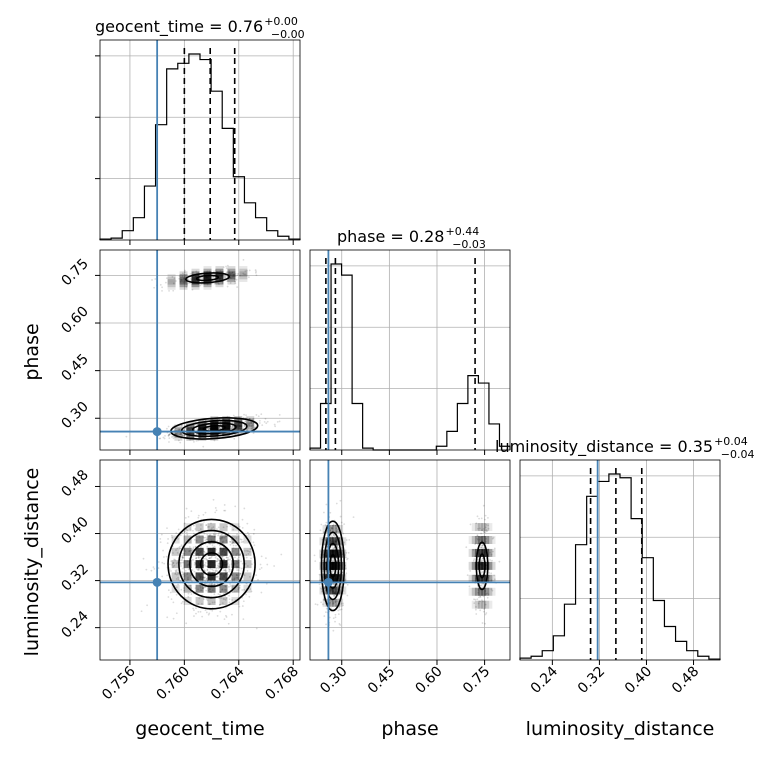 Image resolution: width=760 pixels, height=760 pixels. What do you see at coordinates (428, 680) in the screenshot?
I see `x-tick-label-phase: 0.60` at bounding box center [428, 680].